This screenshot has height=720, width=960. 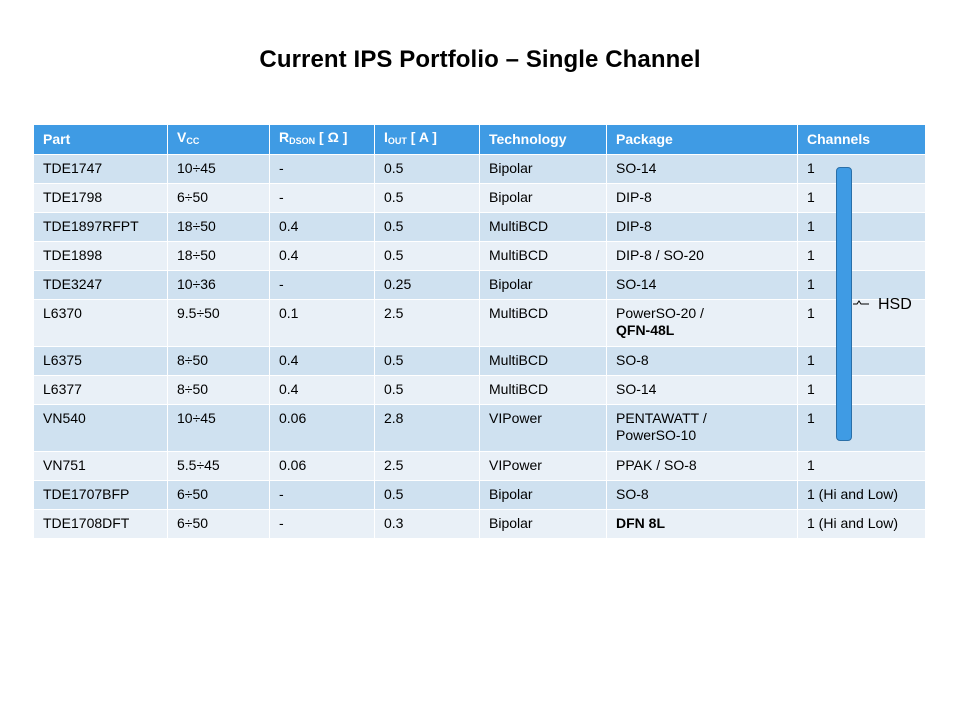 I want to click on cell-part: TDE1898, so click(x=101, y=256).